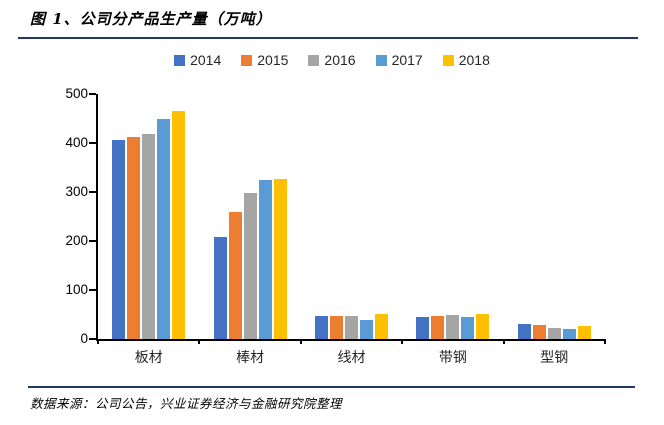 The width and height of the screenshot is (664, 425). What do you see at coordinates (76, 191) in the screenshot?
I see `y-axis-tick-label: 300` at bounding box center [76, 191].